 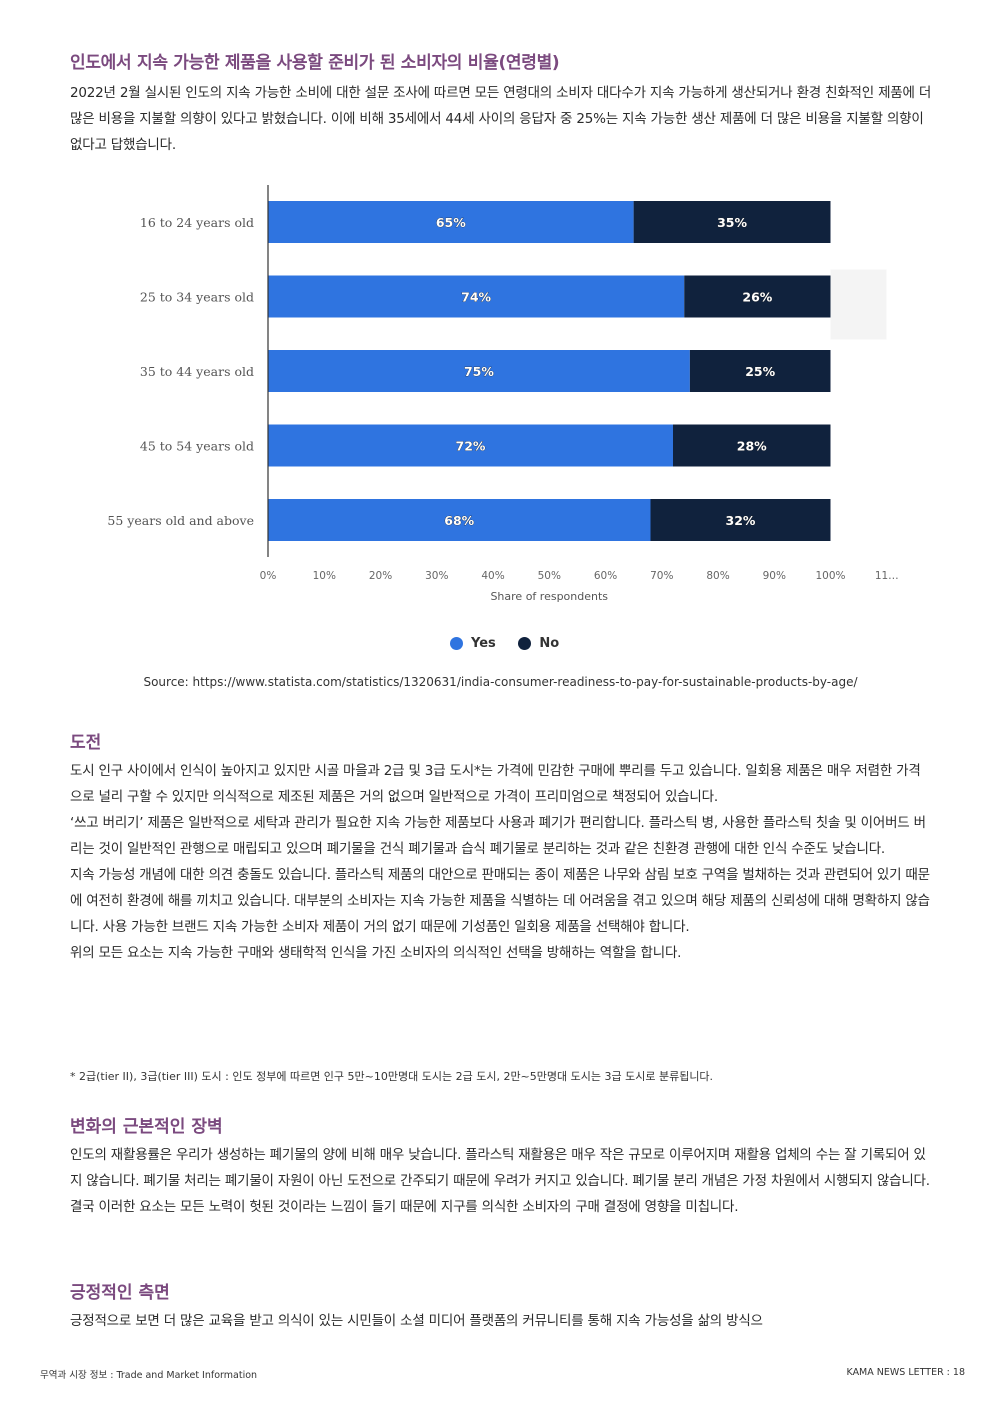 I want to click on data-label-no-2: 25%, so click(x=760, y=371).